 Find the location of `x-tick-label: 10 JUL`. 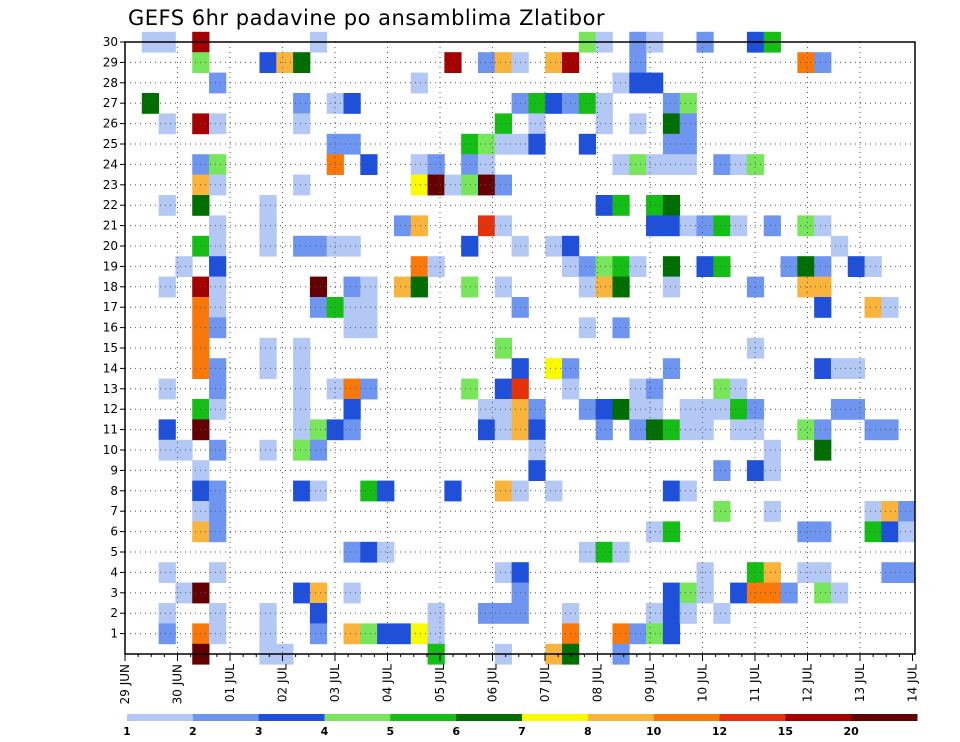

x-tick-label: 10 JUL is located at coordinates (703, 683).